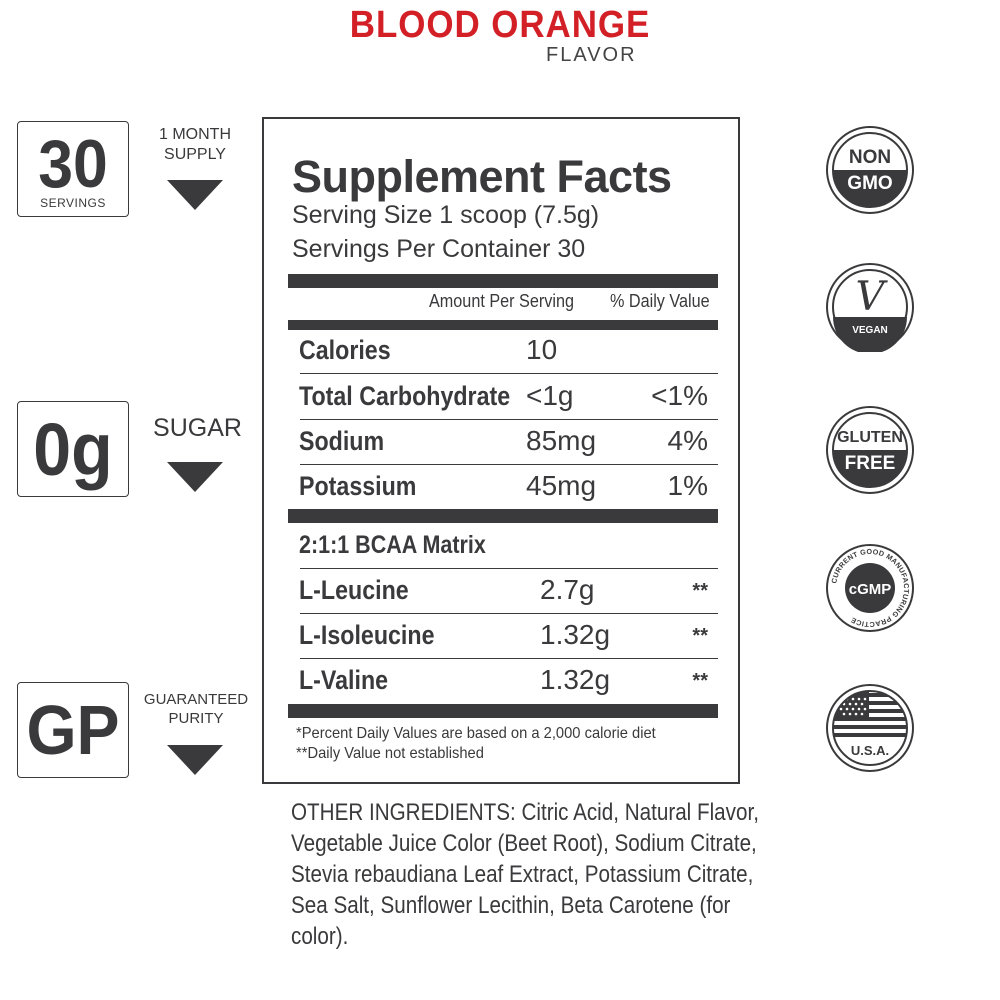  What do you see at coordinates (390, 753) in the screenshot?
I see `footnote-not-established: **Daily Value not established` at bounding box center [390, 753].